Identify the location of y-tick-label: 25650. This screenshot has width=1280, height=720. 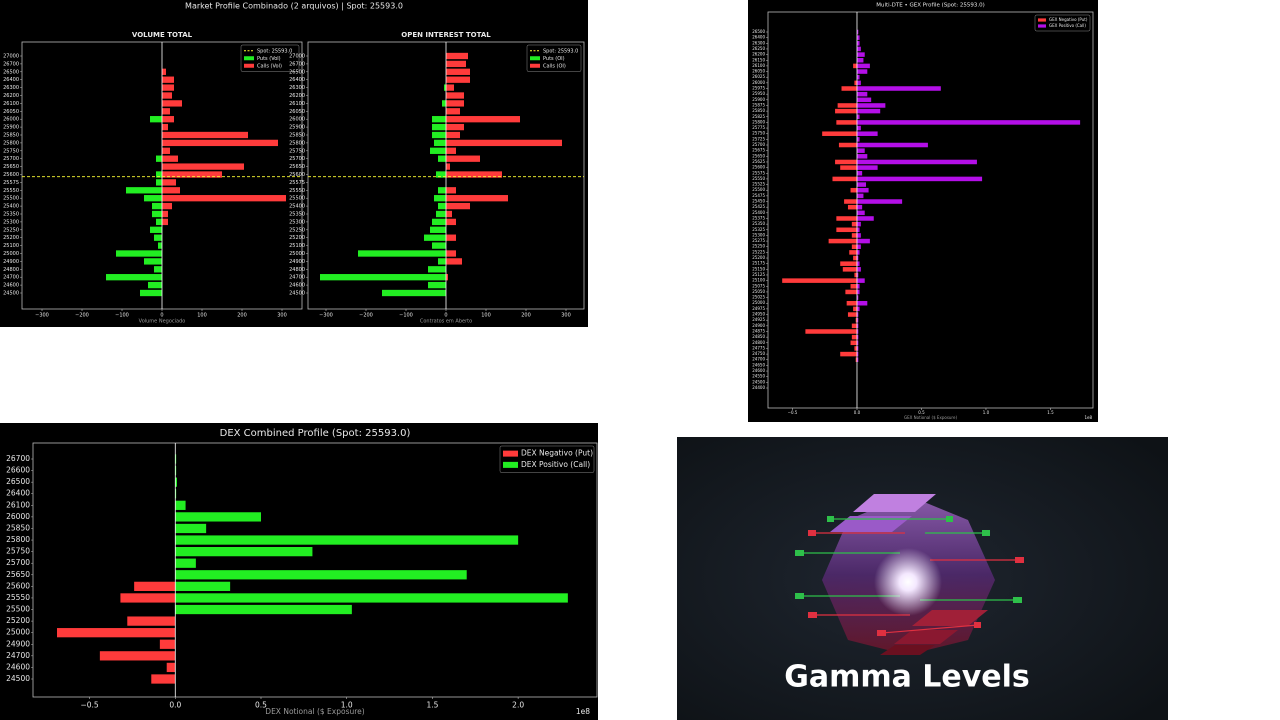
(11, 167).